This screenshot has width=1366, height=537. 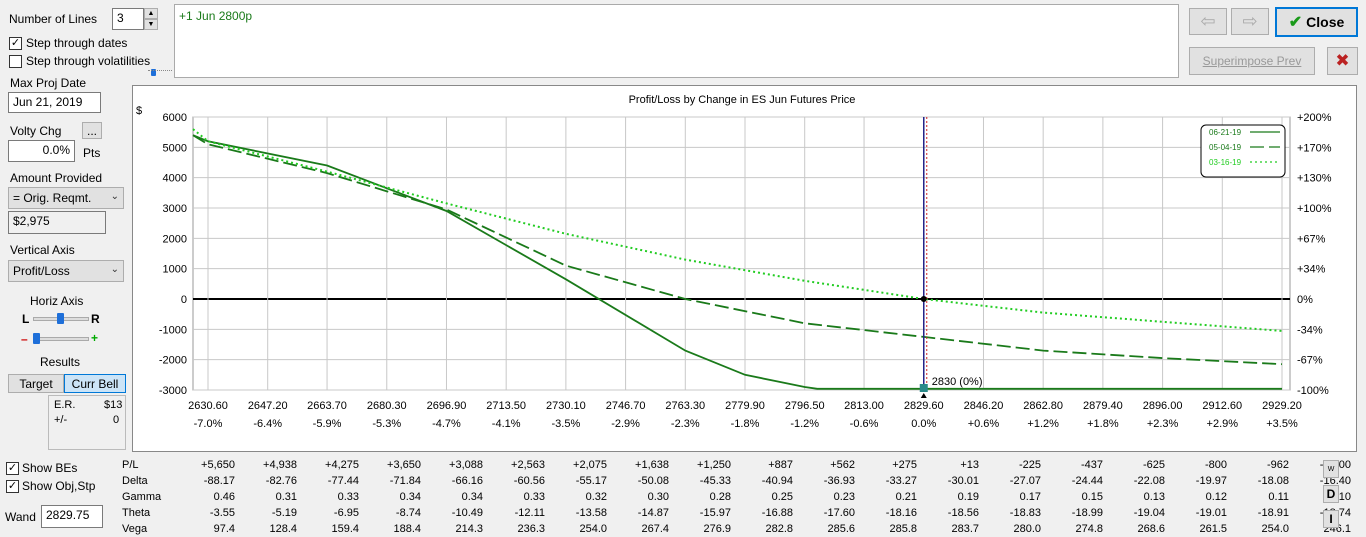 I want to click on y-right-tick-label: +67%, so click(x=1311, y=239).